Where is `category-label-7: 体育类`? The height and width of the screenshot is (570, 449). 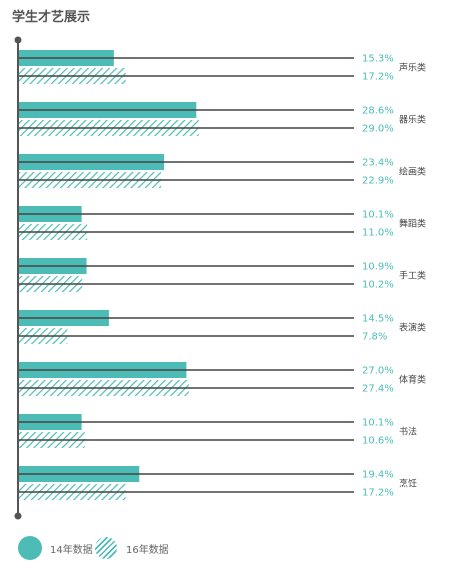
category-label-7: 体育类 is located at coordinates (412, 380).